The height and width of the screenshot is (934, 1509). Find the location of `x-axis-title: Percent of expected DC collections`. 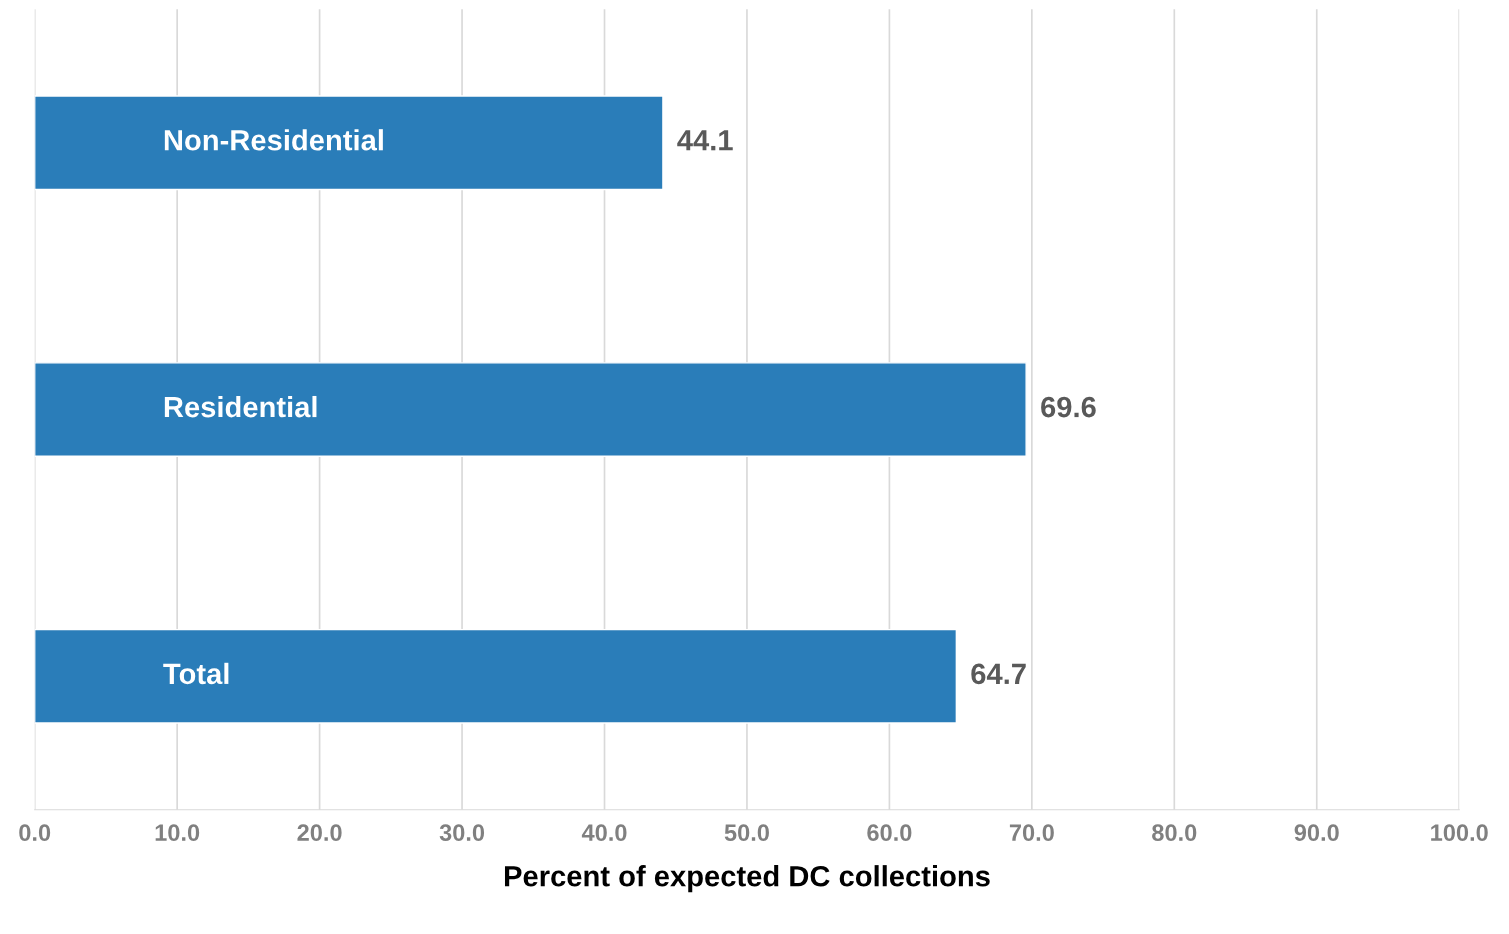

x-axis-title: Percent of expected DC collections is located at coordinates (747, 879).